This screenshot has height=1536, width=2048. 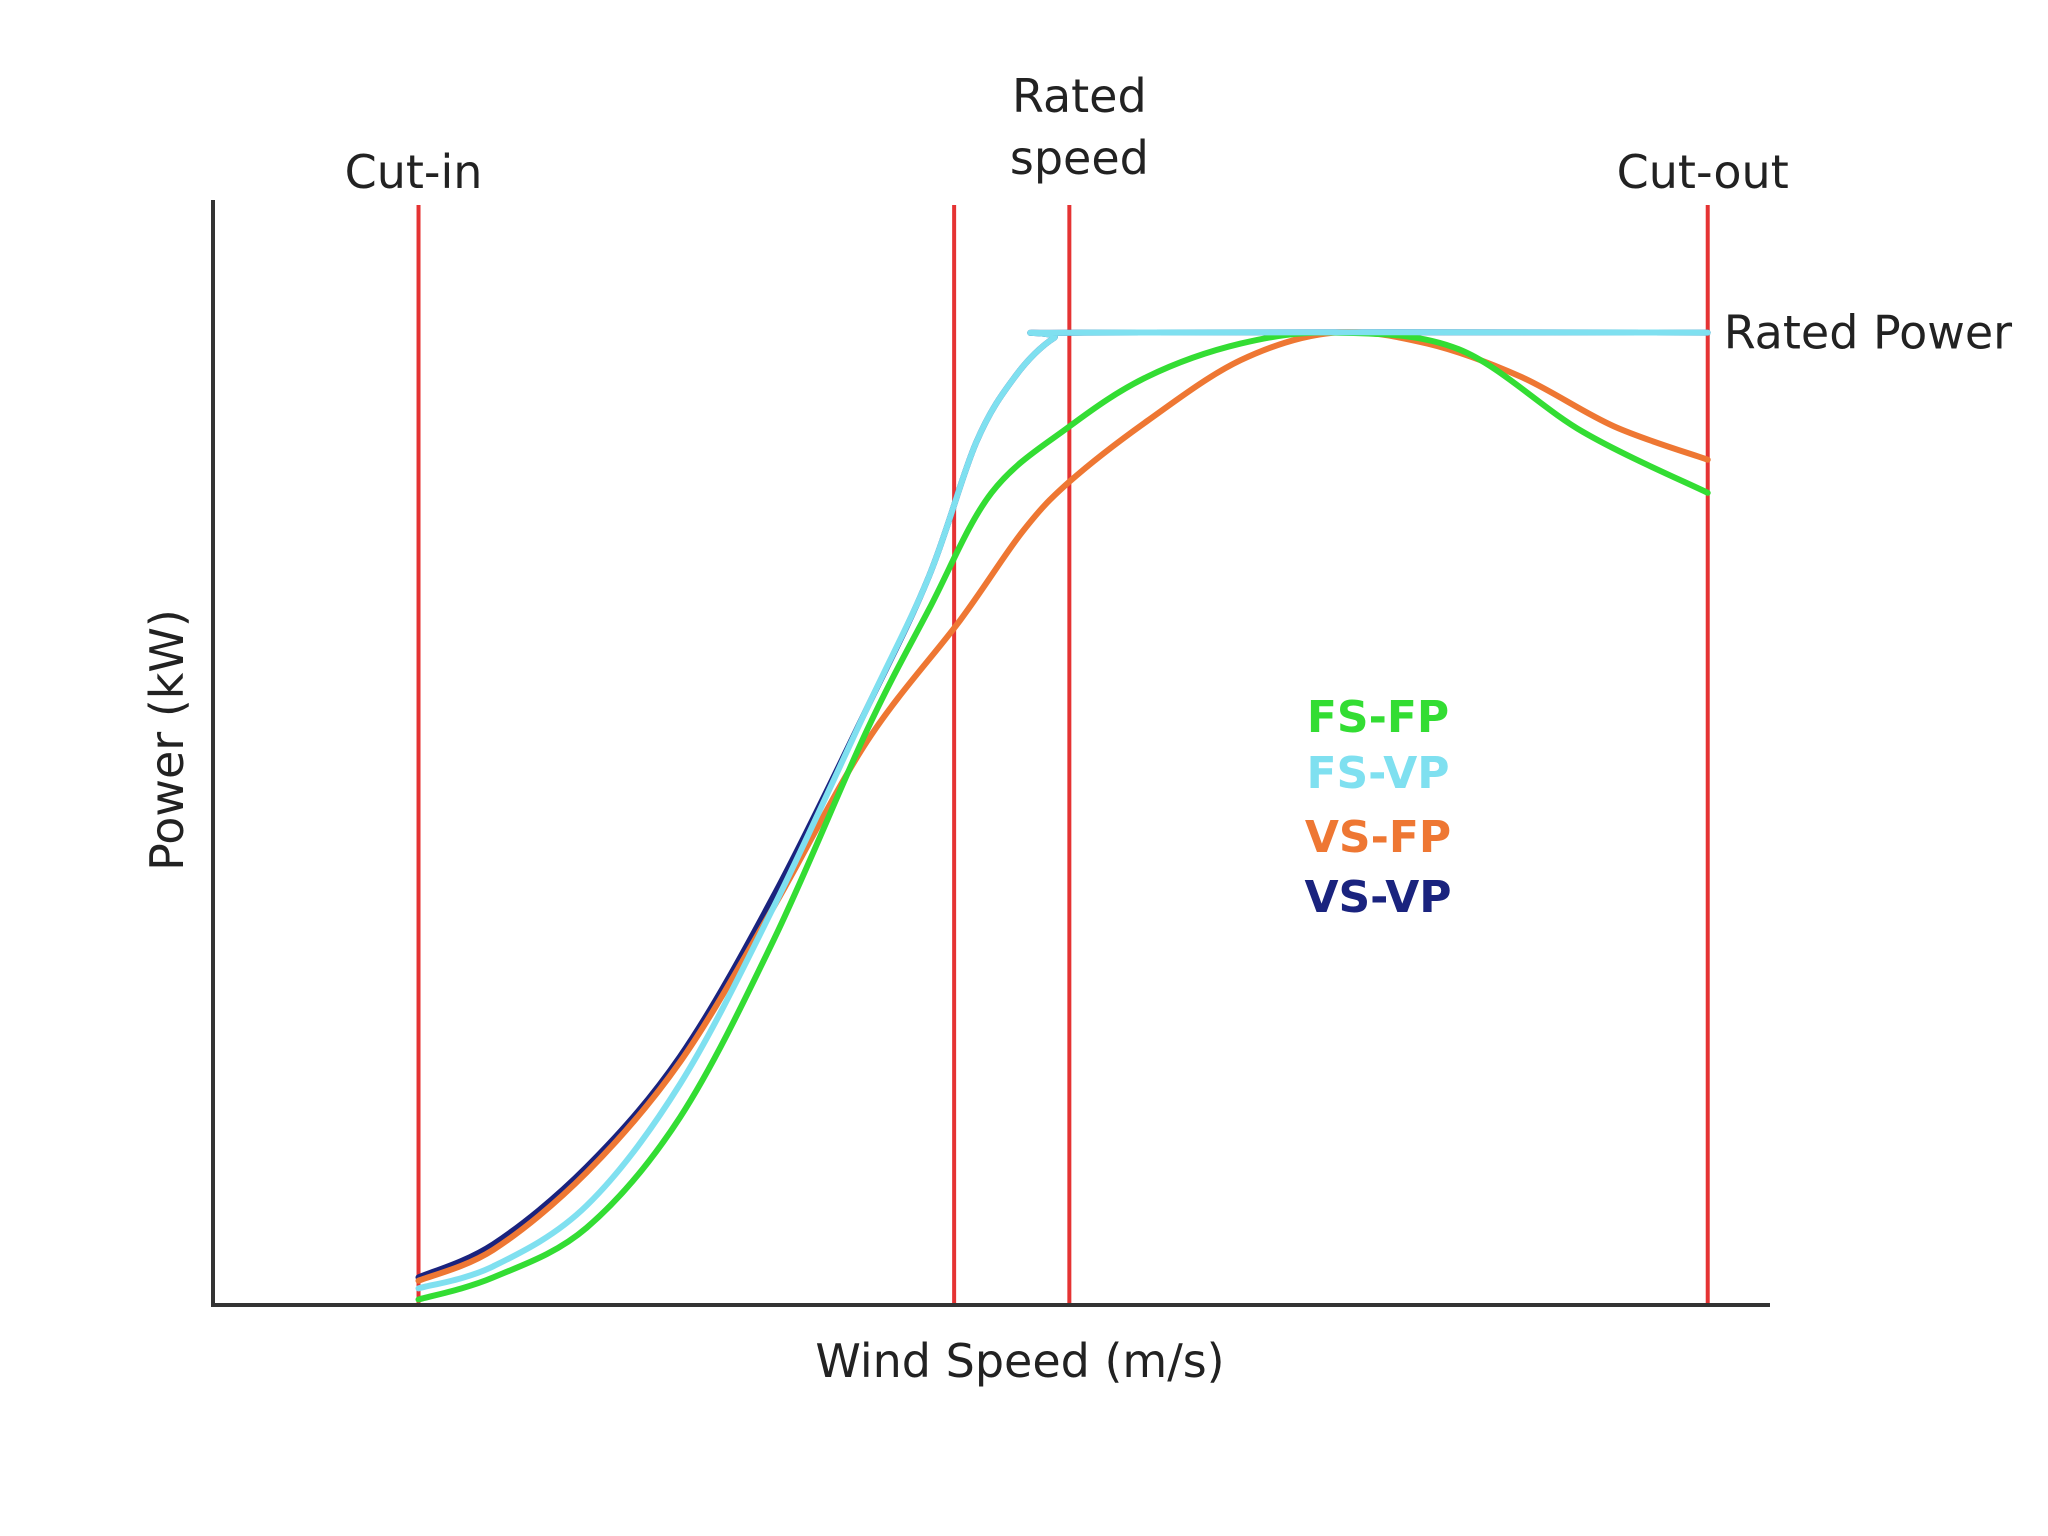 What do you see at coordinates (1377, 773) in the screenshot?
I see `legend-entry-fs-vp: FS-VP` at bounding box center [1377, 773].